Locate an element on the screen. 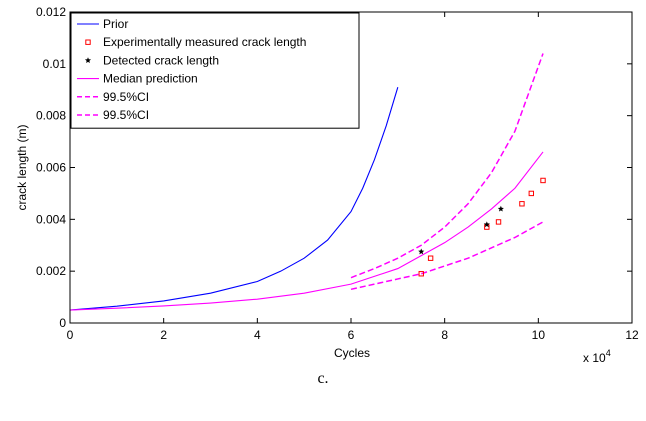 This screenshot has width=646, height=421. y-tick-label: 0.006 is located at coordinates (51, 168).